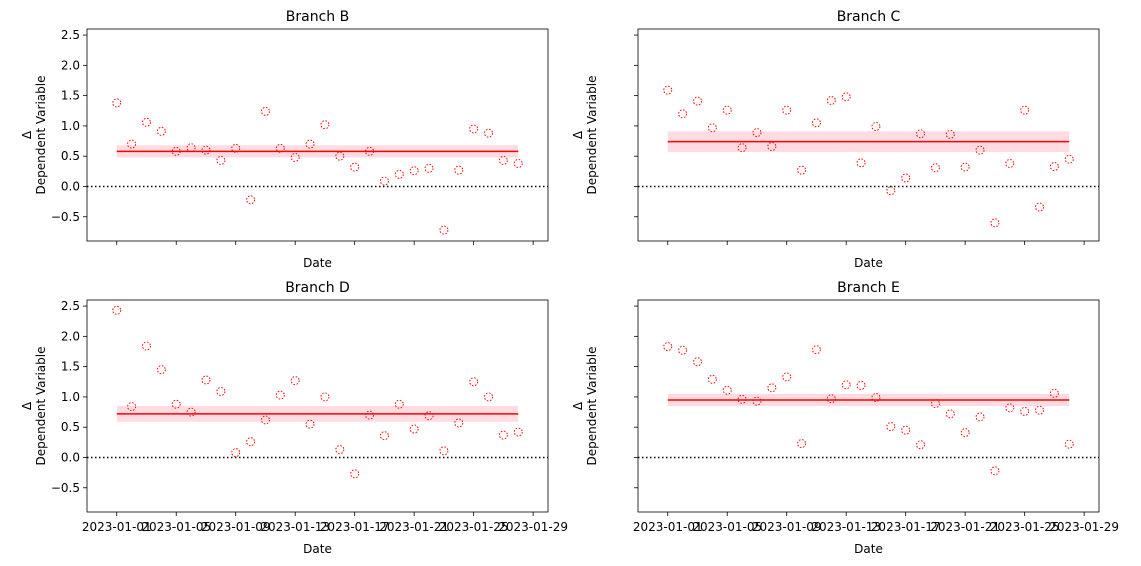 The image size is (1141, 566). I want to click on y-tick-label: 1.5, so click(70, 367).